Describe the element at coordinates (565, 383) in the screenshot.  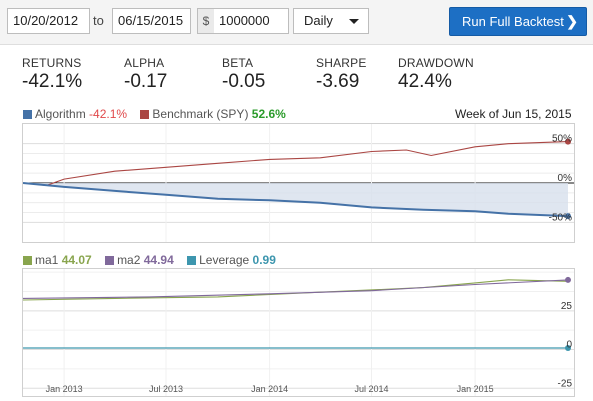
I see `y-tick-label: -25` at that location.